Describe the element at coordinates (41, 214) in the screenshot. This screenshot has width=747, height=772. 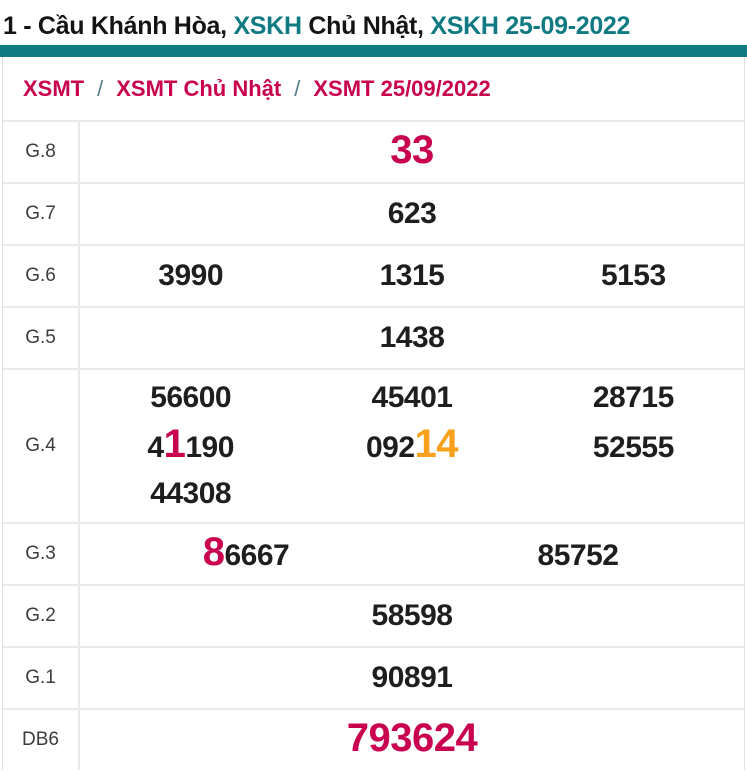
I see `prize-label: G.7` at that location.